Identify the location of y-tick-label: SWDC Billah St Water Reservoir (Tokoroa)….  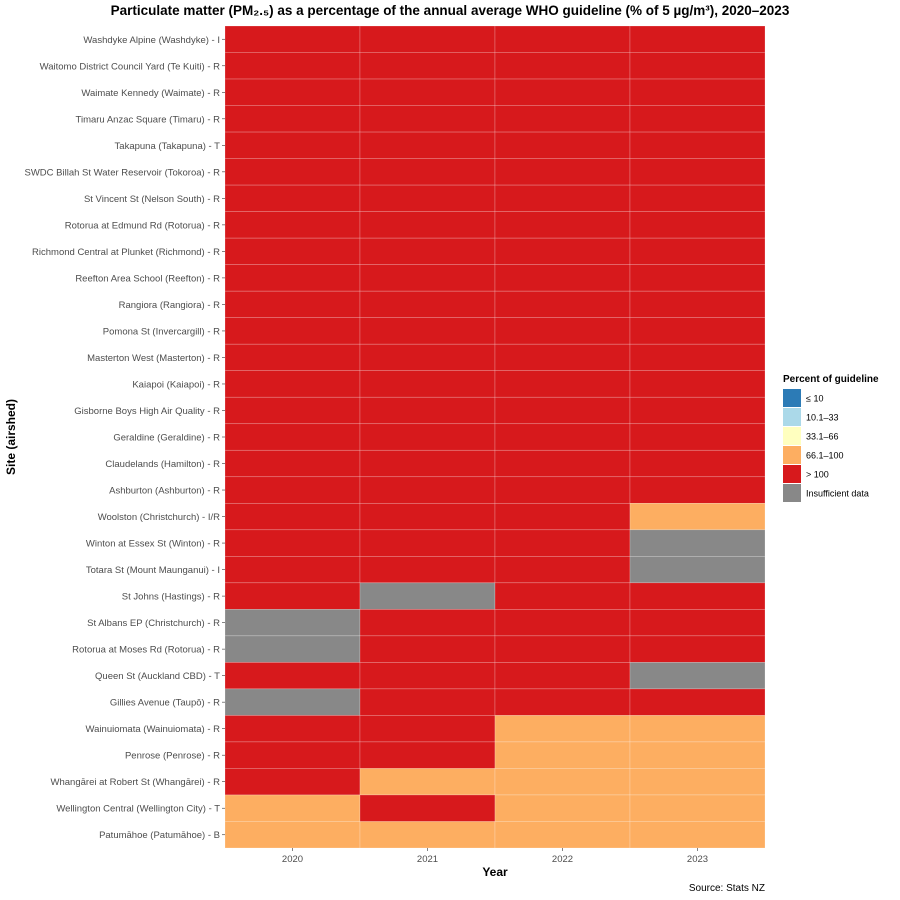
(123, 172).